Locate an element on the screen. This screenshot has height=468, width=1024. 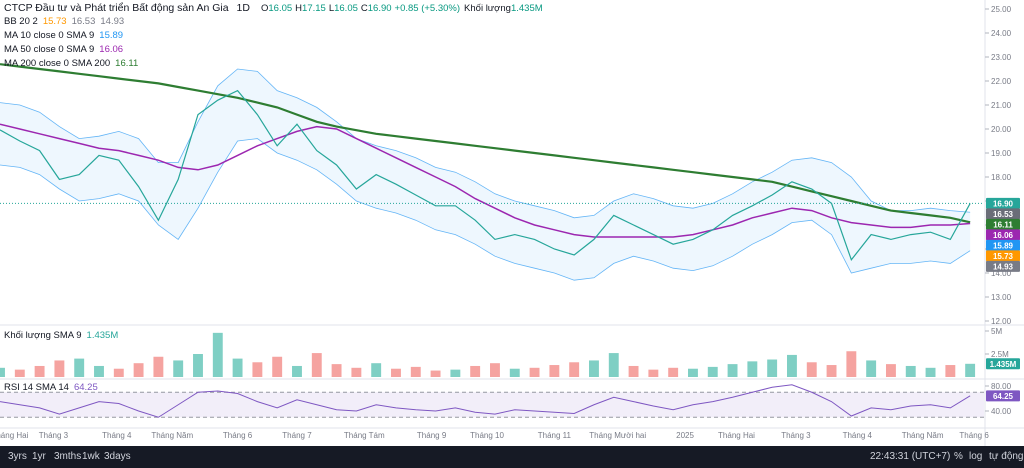
ohlc-value: 16.90 is located at coordinates (379, 8).